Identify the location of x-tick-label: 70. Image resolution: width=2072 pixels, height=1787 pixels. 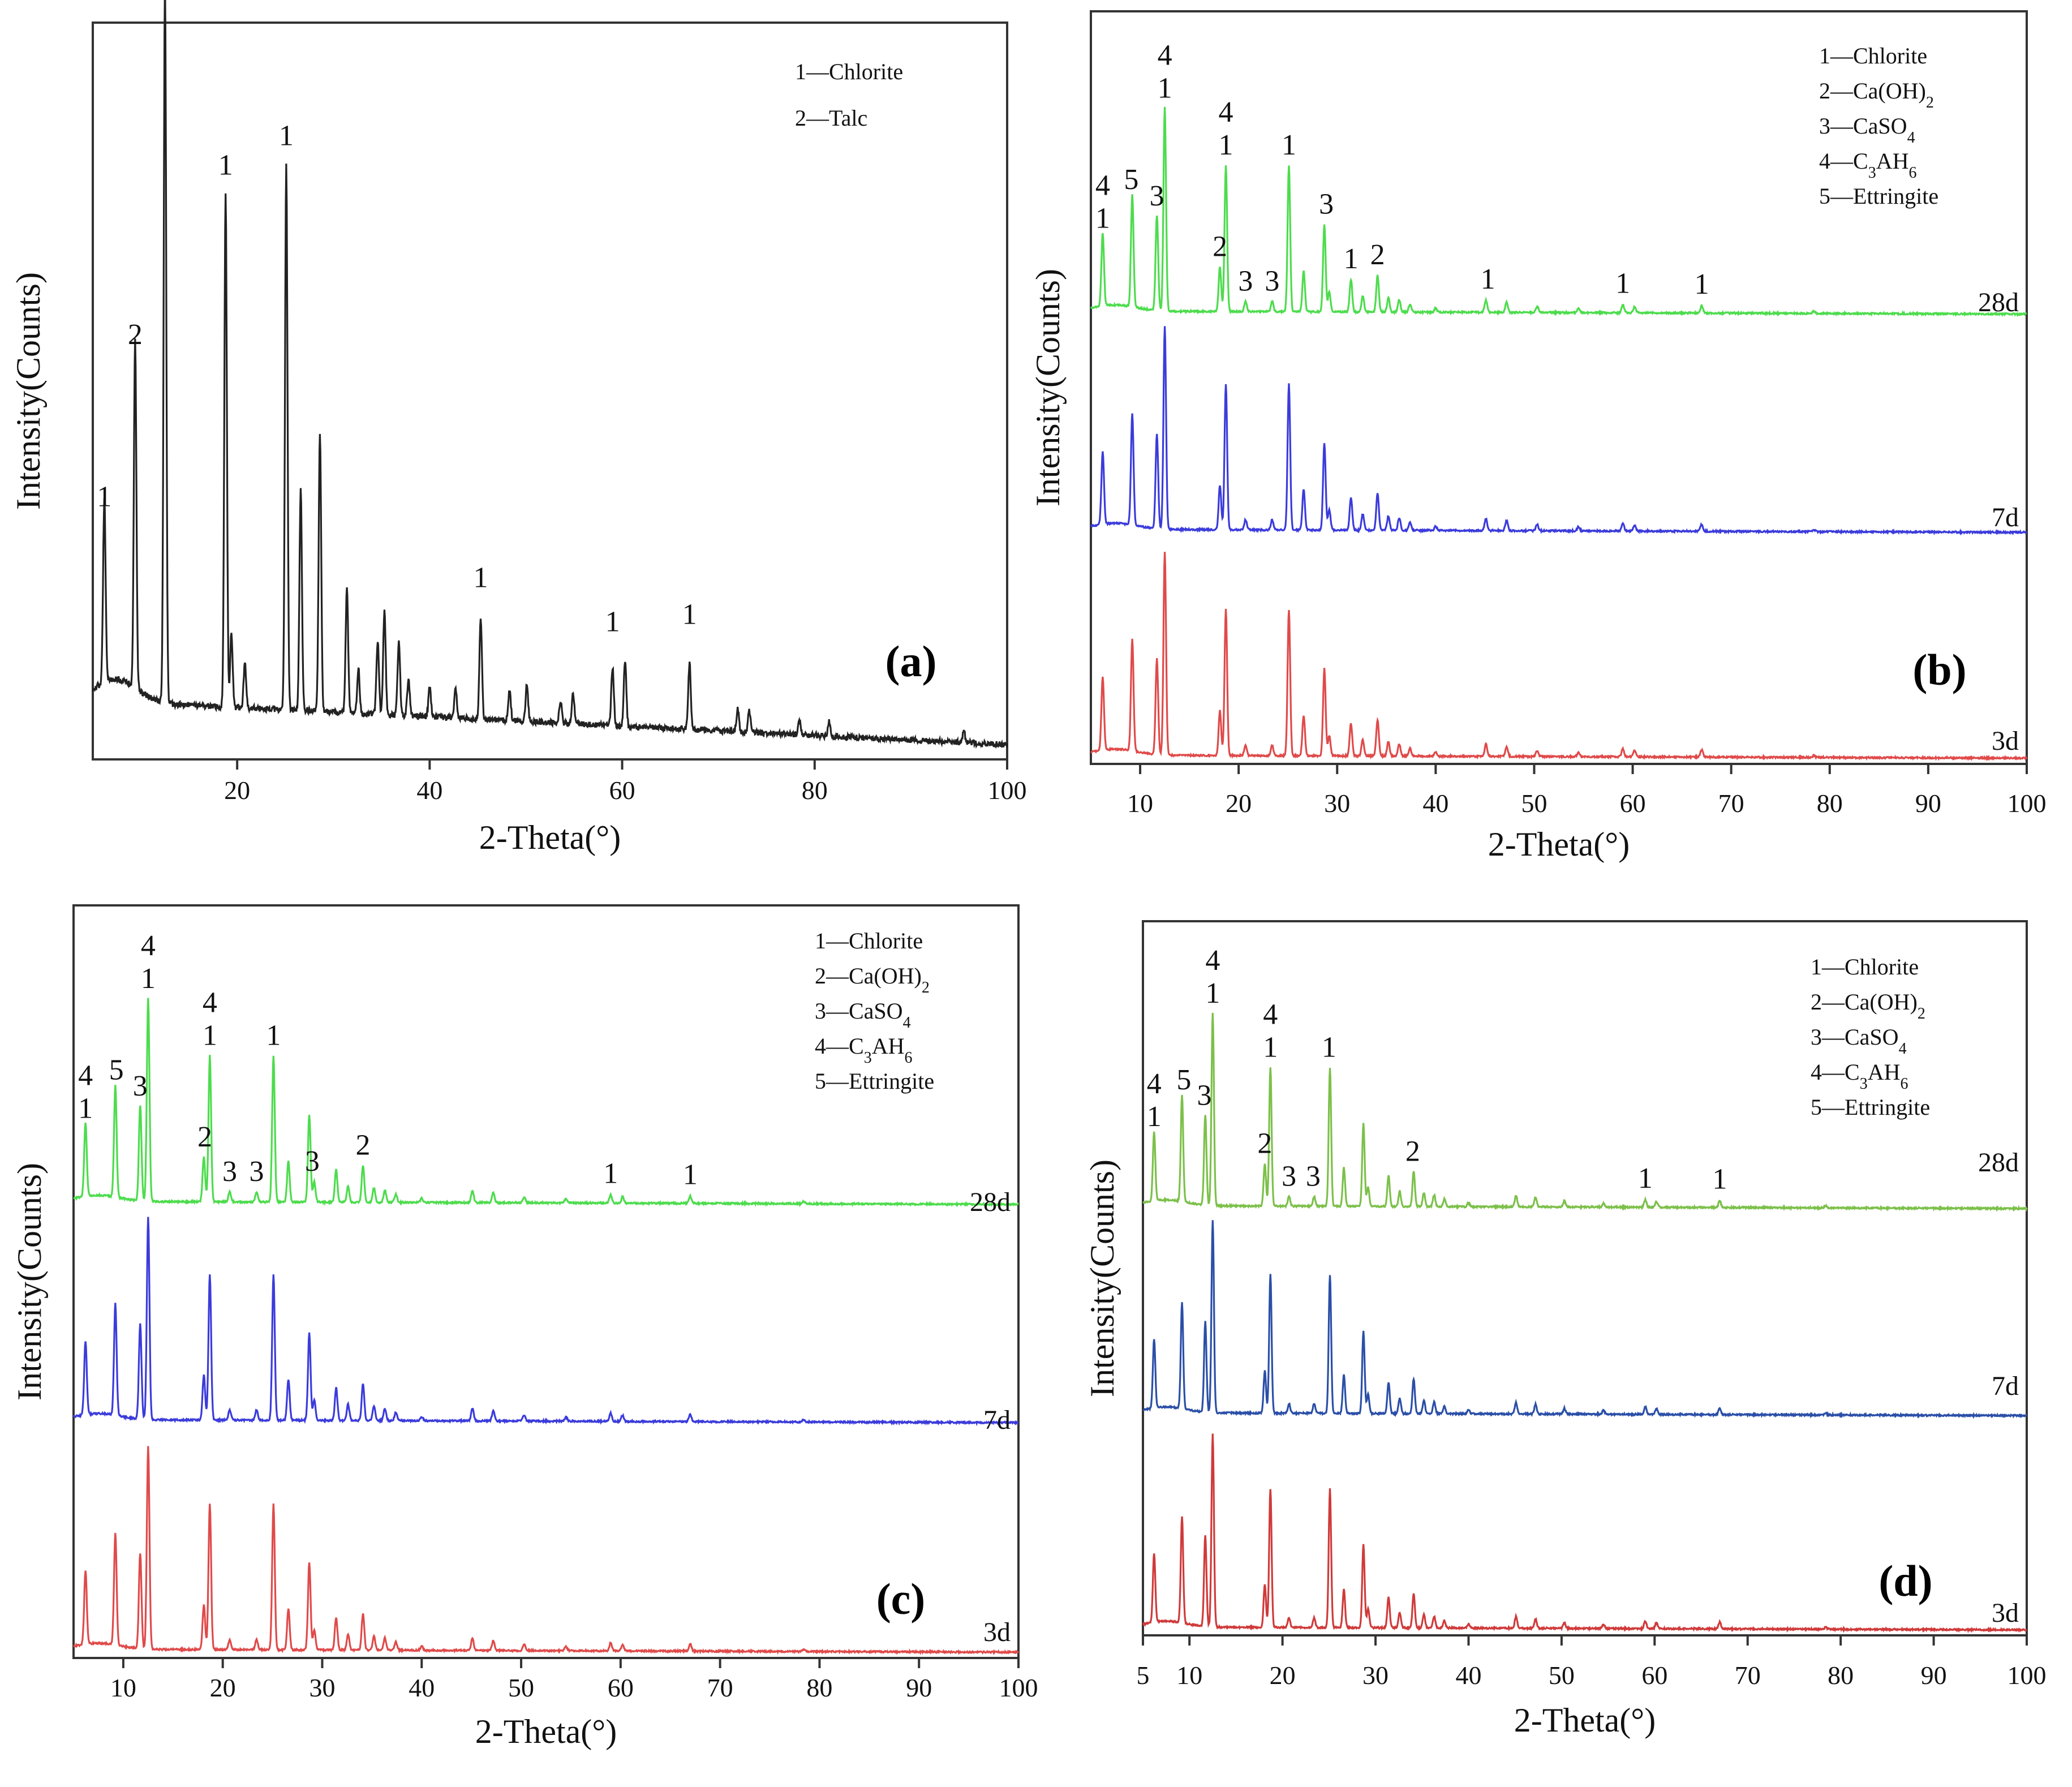
(1731, 803).